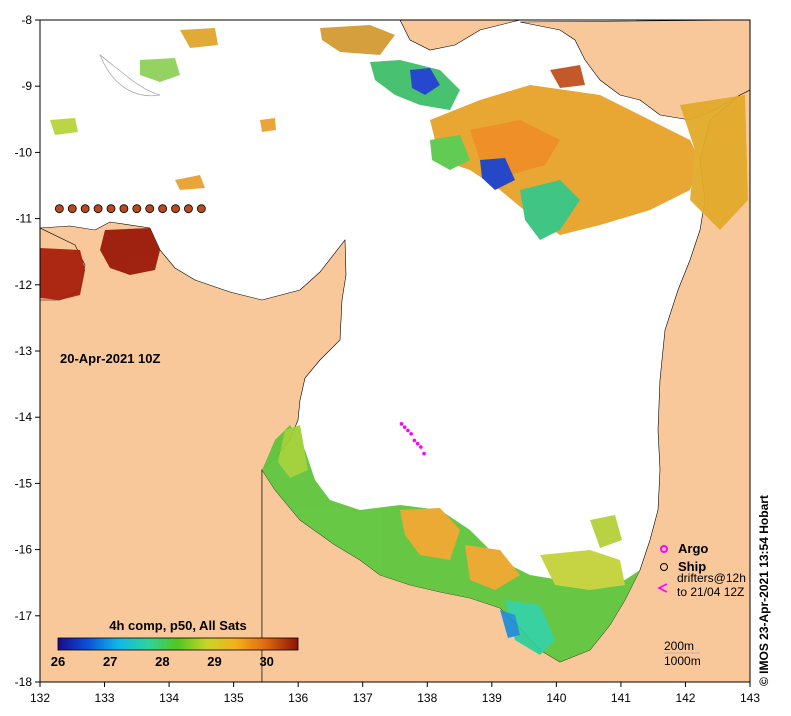 This screenshot has height=716, width=791. What do you see at coordinates (460, 35) in the screenshot?
I see `land-new-guinea` at bounding box center [460, 35].